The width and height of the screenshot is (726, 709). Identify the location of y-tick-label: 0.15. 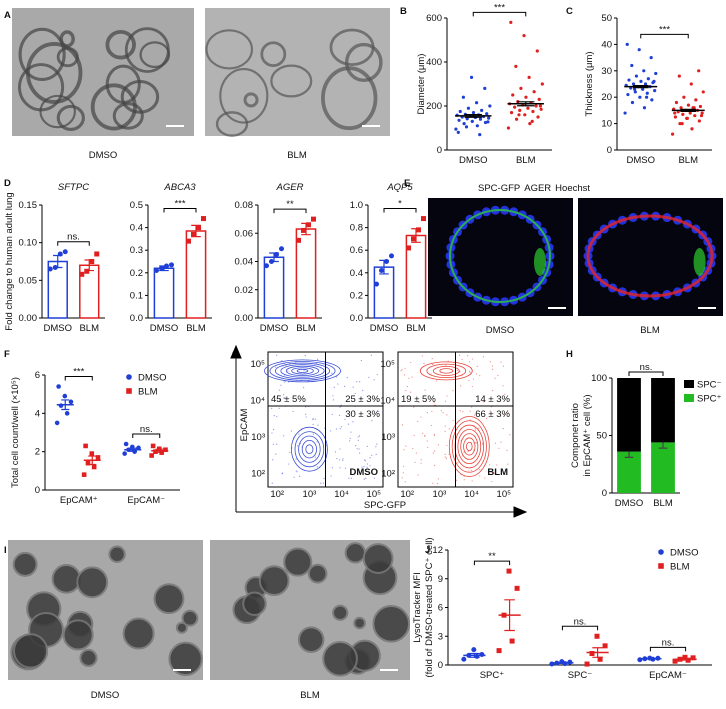
(28, 205).